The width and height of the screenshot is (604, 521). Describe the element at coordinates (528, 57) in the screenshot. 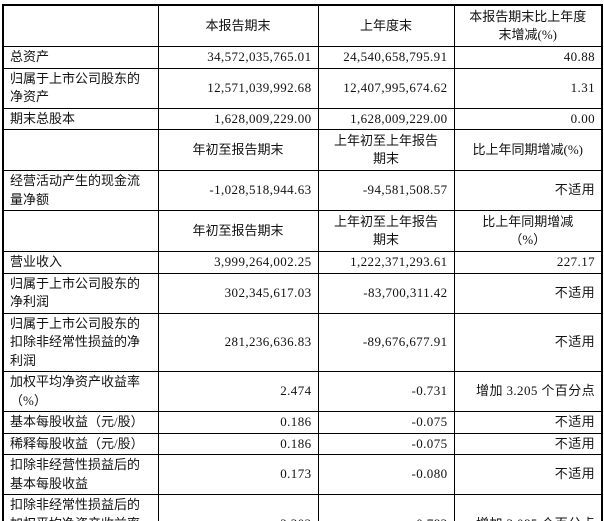

I see `change-cell: 40.88` at that location.